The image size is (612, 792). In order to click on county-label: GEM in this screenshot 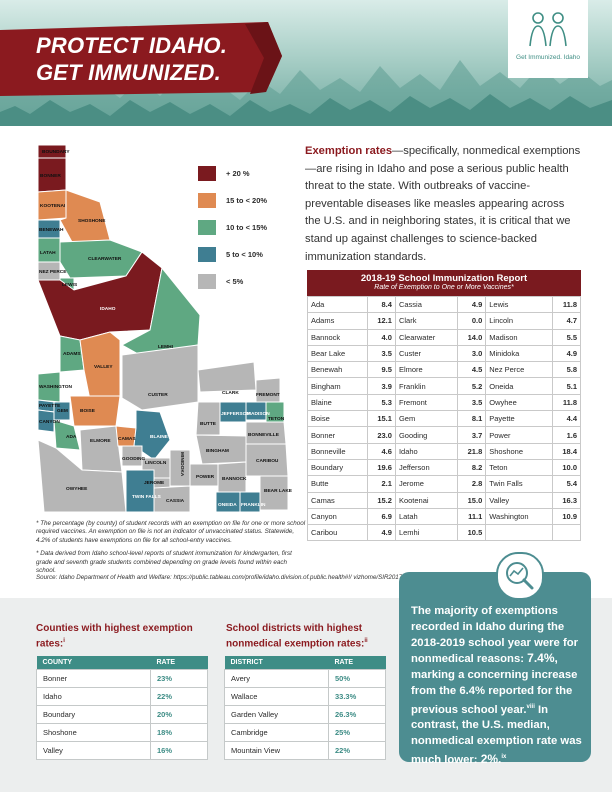, I will do `click(62, 411)`.